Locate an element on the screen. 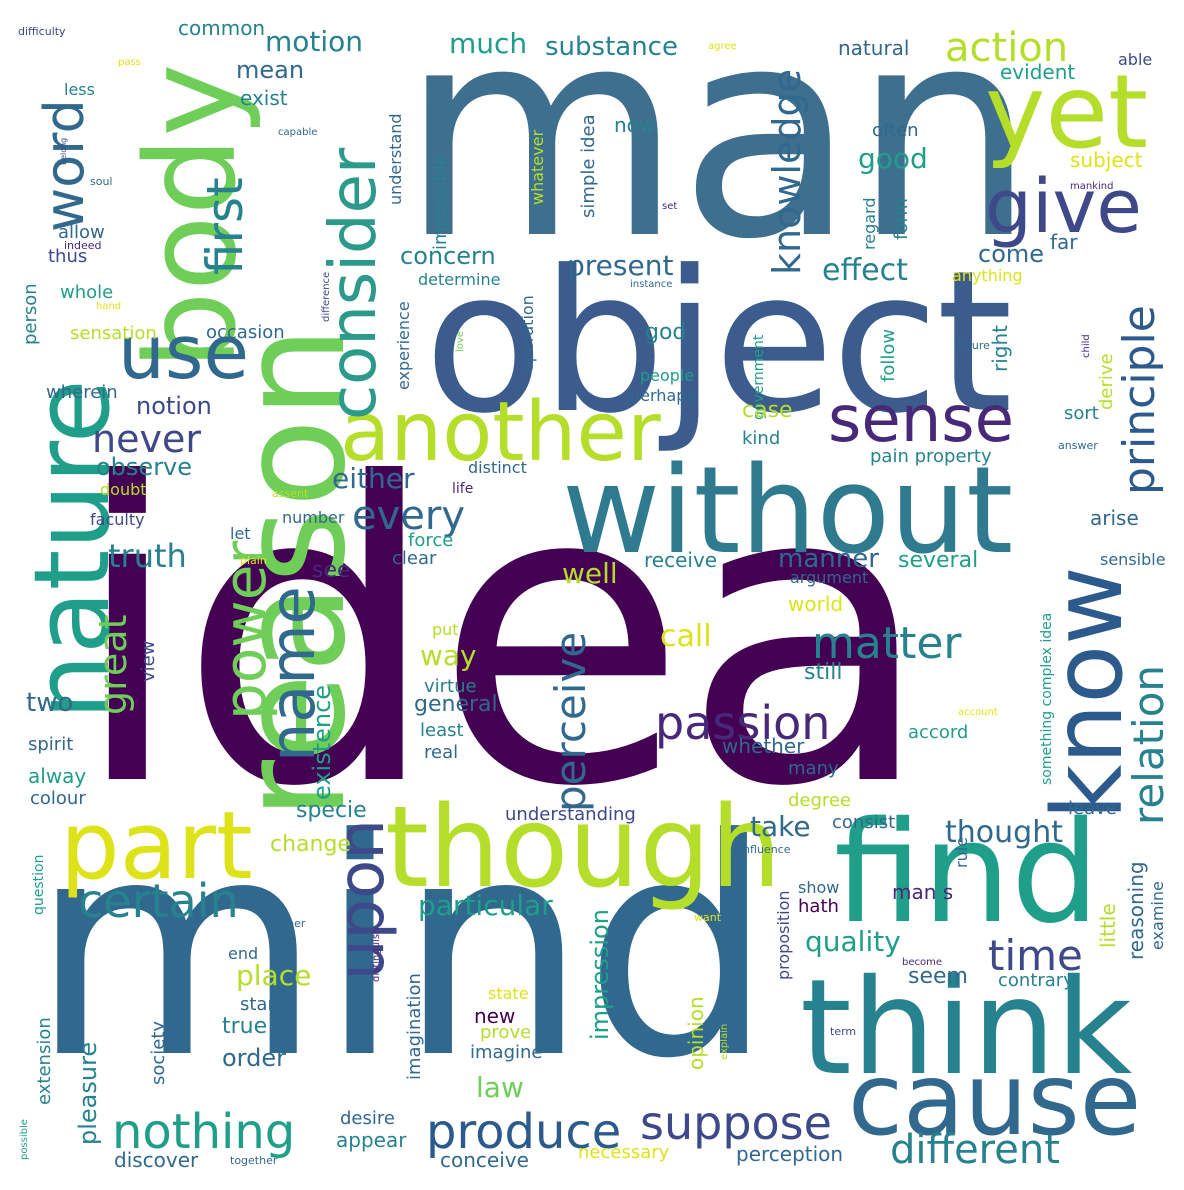 Image resolution: width=1184 pixels, height=1190 pixels. word-force: force is located at coordinates (431, 540).